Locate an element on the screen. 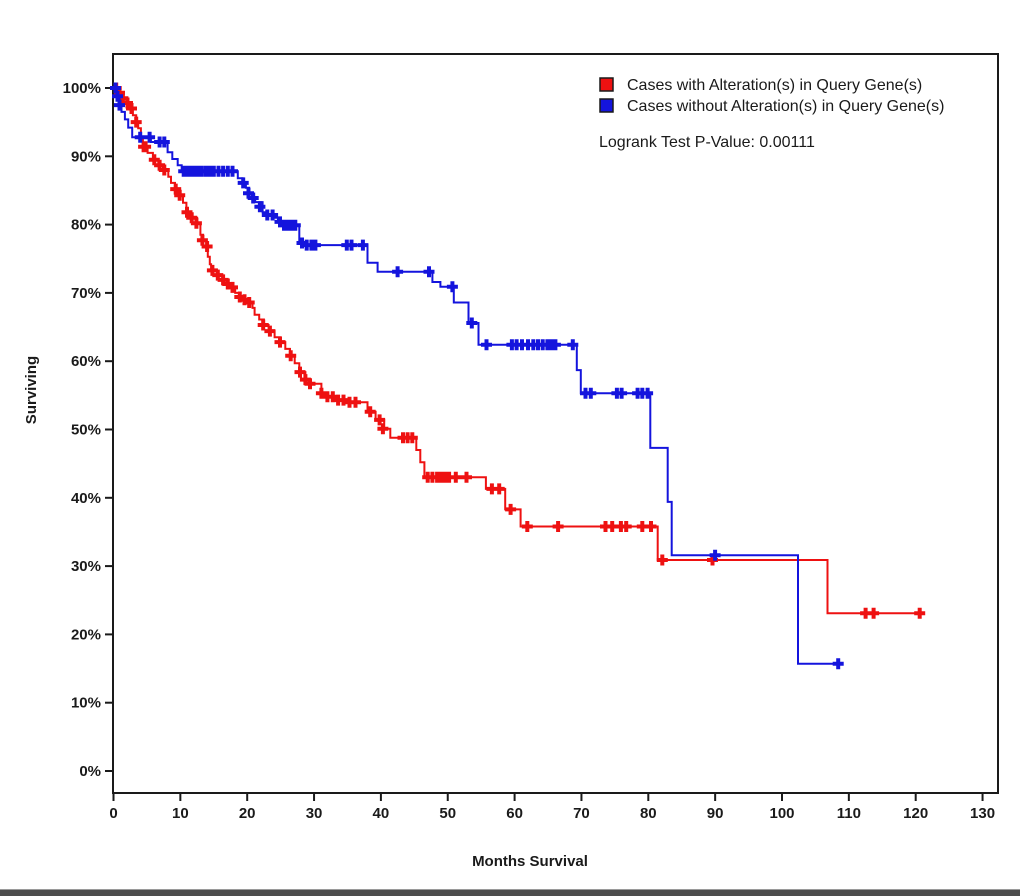 This screenshot has width=1020, height=896. x-tick-label: 40 is located at coordinates (381, 813).